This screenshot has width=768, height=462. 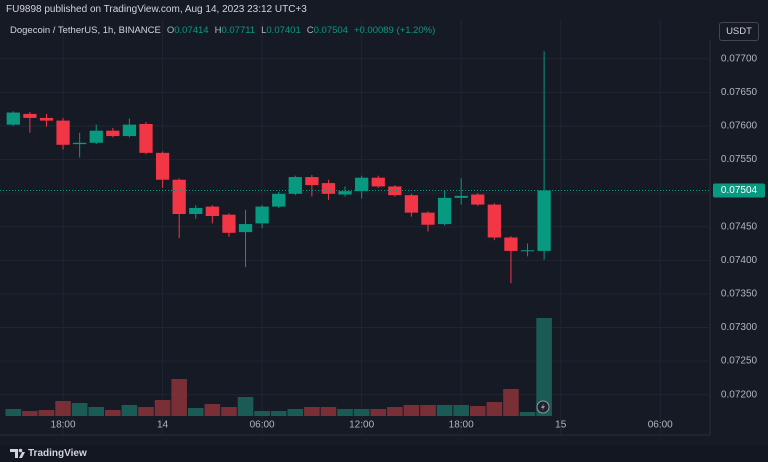 I want to click on y-tick-label: 0.07300, so click(x=739, y=327).